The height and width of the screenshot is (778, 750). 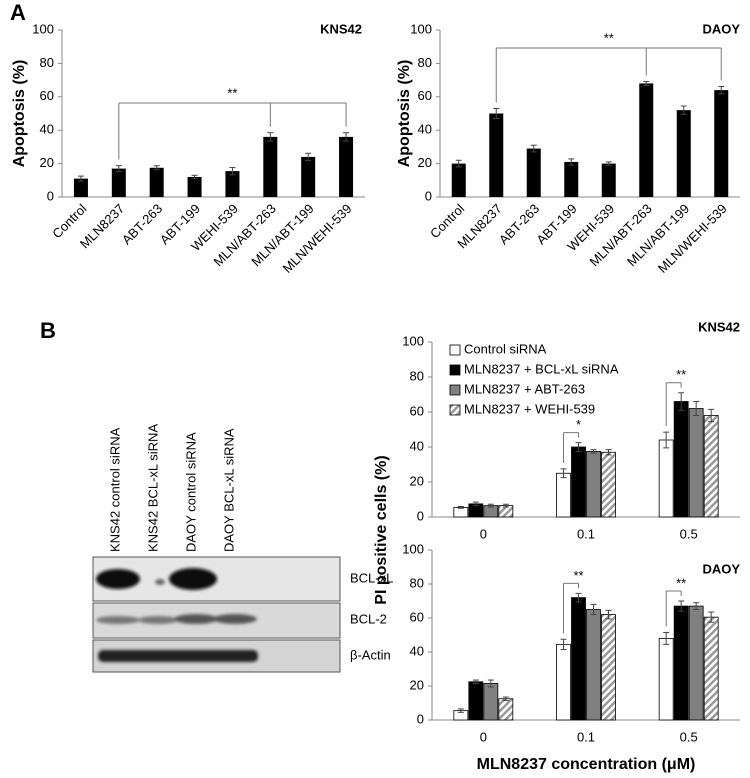 I want to click on band-label: β-Actin, so click(x=370, y=654).